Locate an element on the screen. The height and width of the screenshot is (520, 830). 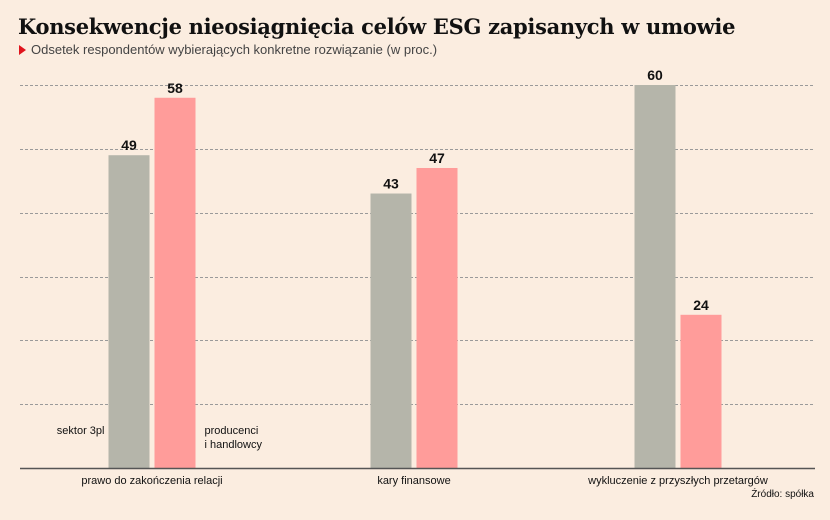
data-label: 60 is located at coordinates (655, 75).